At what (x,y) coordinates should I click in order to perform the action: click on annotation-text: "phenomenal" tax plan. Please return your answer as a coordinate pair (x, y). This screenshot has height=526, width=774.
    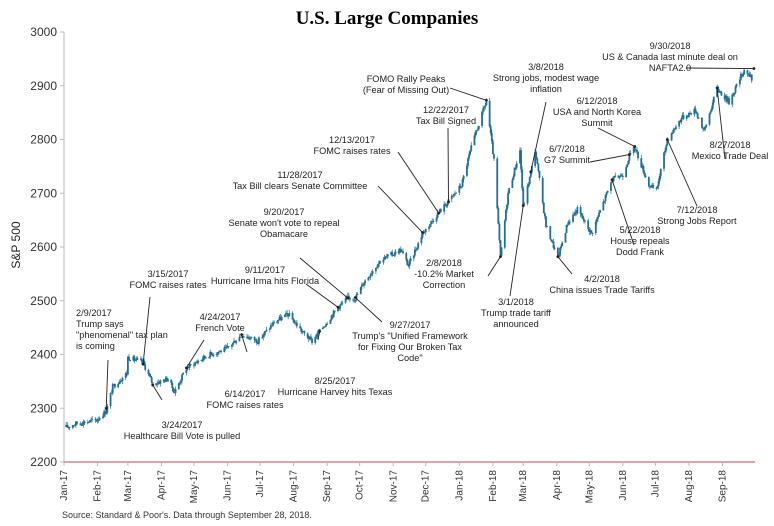
    Looking at the image, I should click on (122, 335).